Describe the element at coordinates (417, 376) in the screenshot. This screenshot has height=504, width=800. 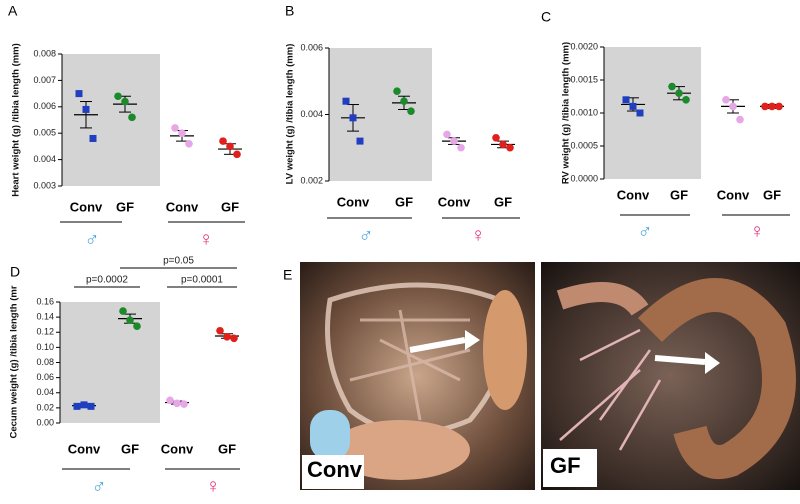
I see `photo-conv` at that location.